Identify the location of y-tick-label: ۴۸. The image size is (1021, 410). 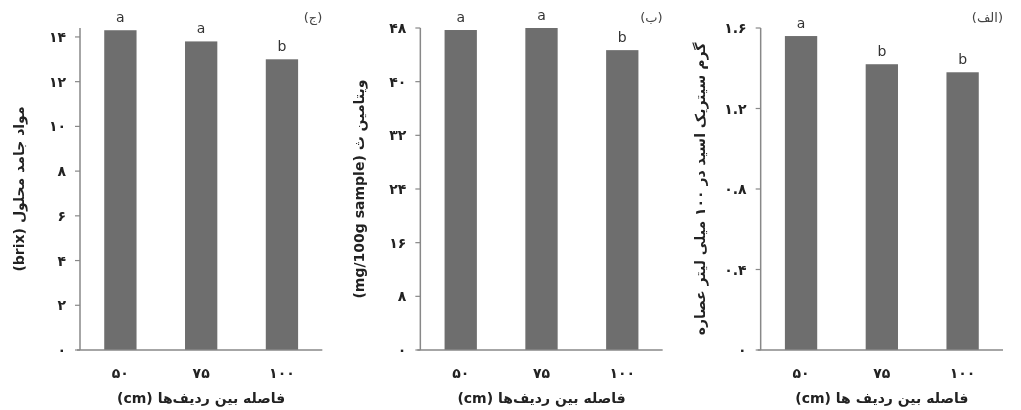
(398, 28).